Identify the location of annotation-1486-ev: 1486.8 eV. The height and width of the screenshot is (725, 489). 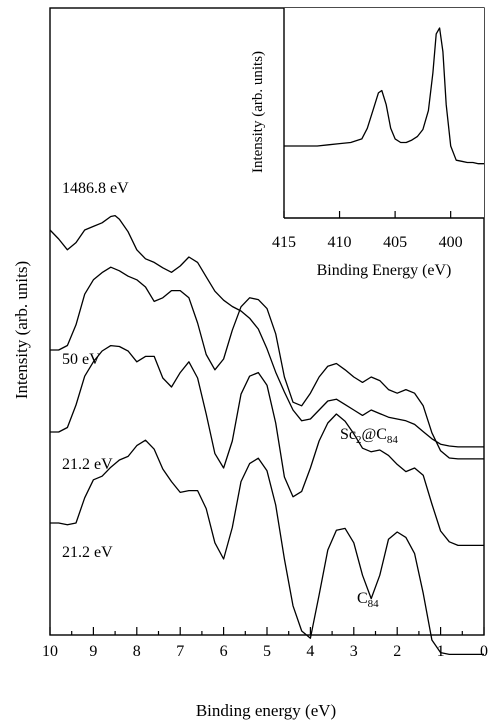
(95, 188).